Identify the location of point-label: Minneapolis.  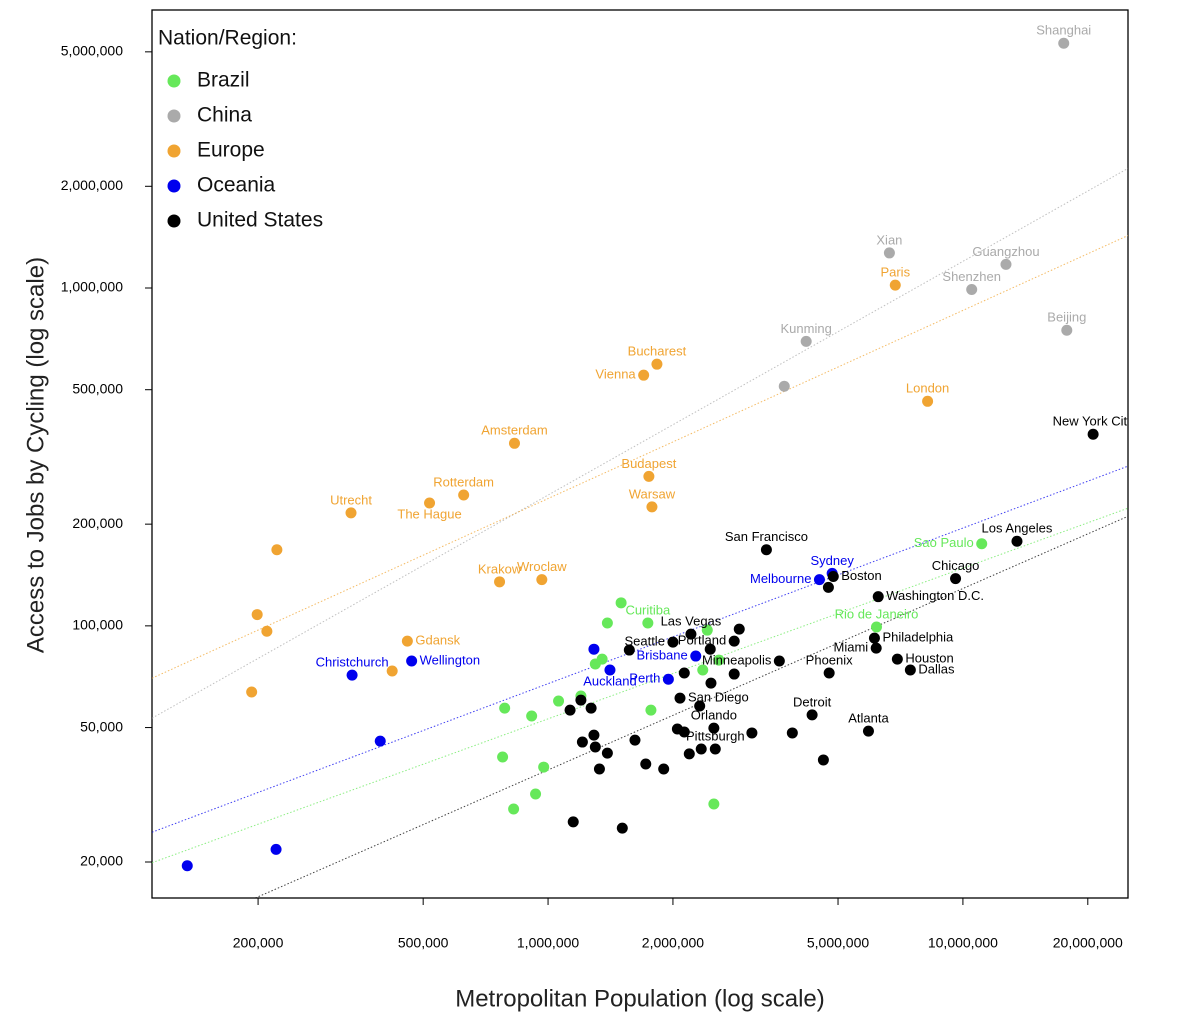
(737, 659).